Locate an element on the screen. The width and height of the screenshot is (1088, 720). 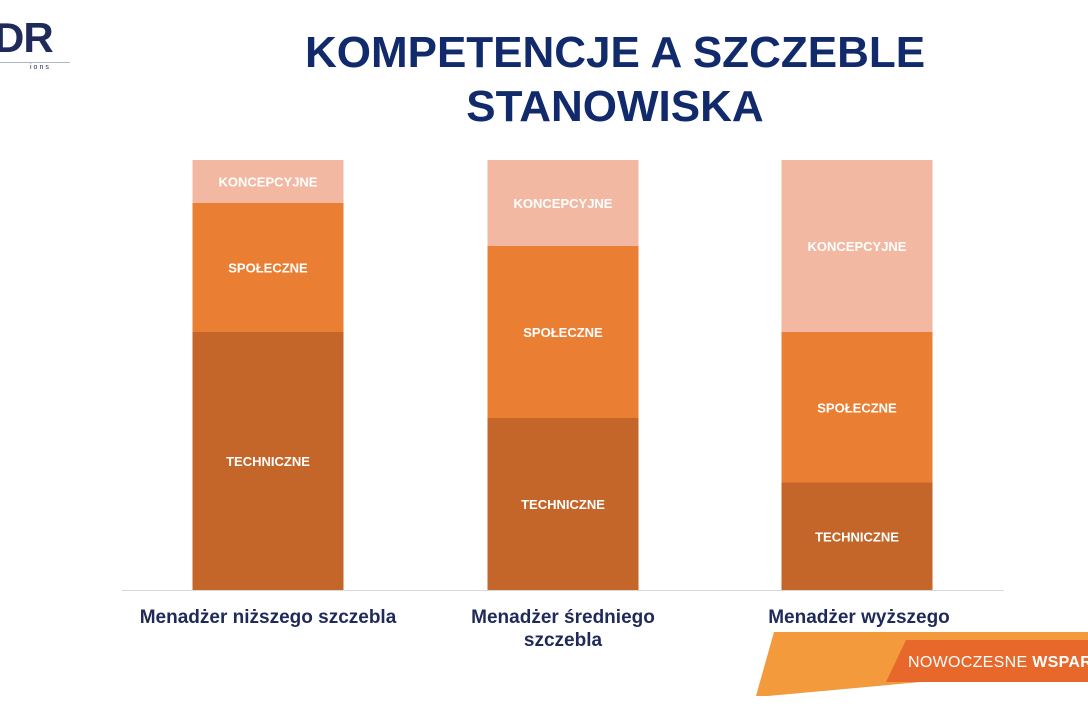
category-label: Menadżer niższego szczebla is located at coordinates (268, 617).